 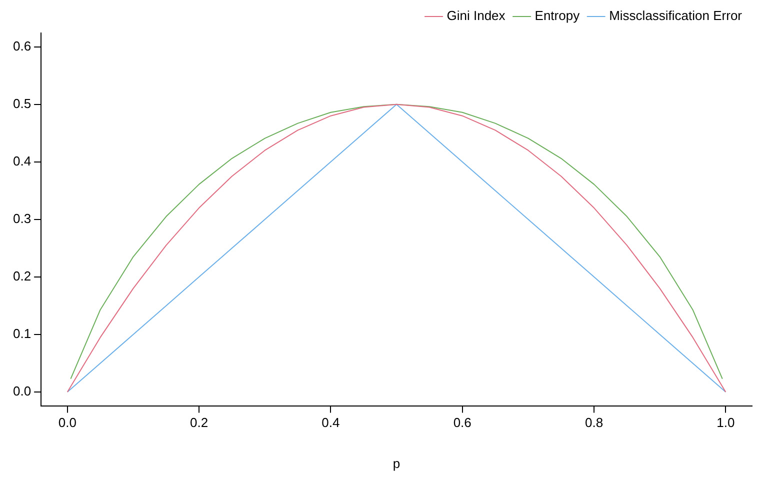 I want to click on y-tick-label: 0.2, so click(x=22, y=276).